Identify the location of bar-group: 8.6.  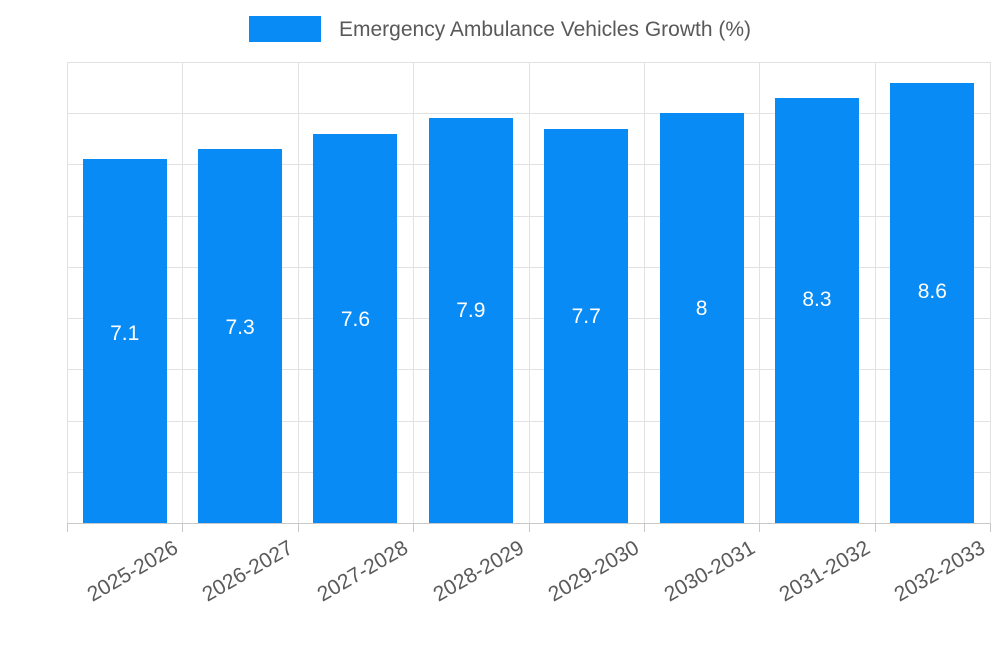
(932, 292).